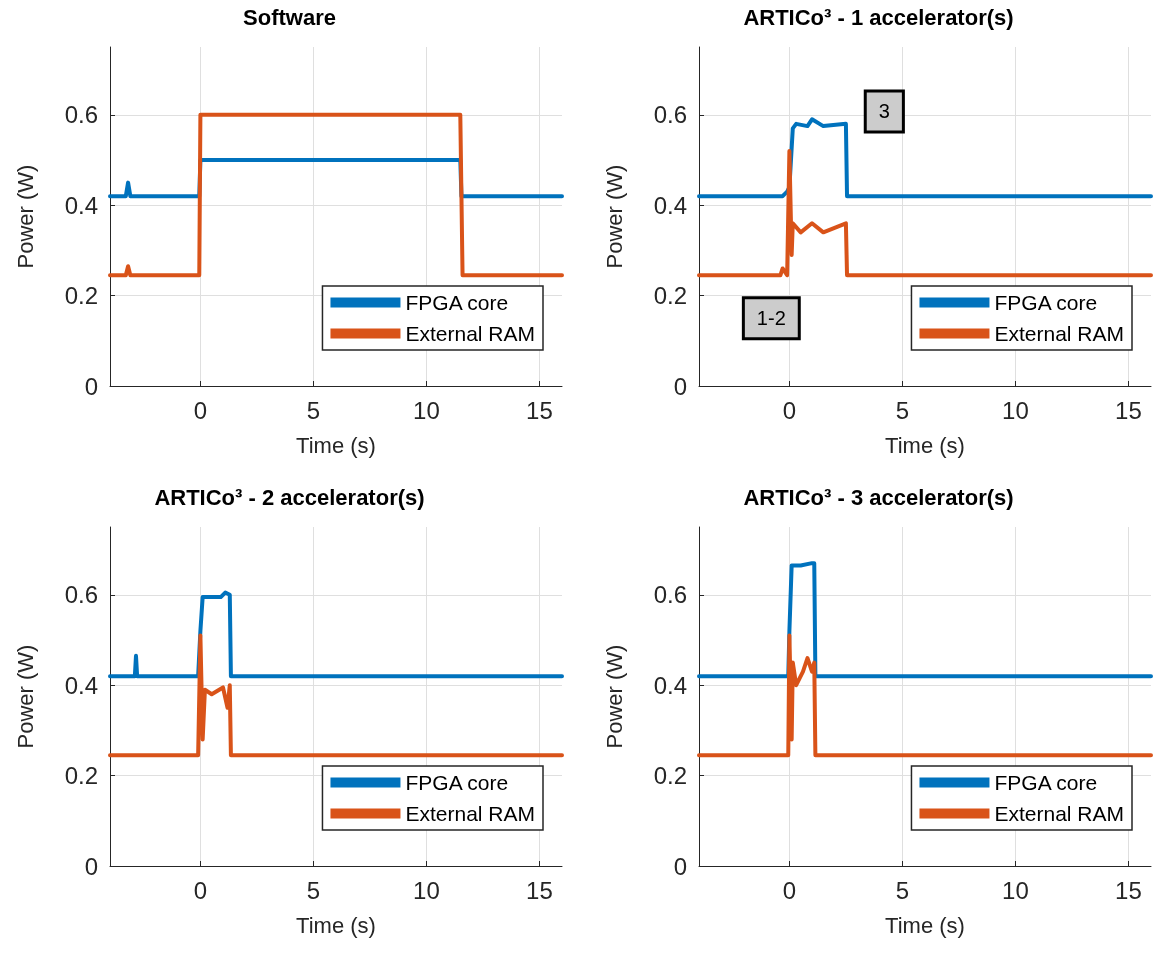 This screenshot has height=960, width=1158. I want to click on chart-title: ARTICo³ - 3 accelerator(s), so click(878, 497).